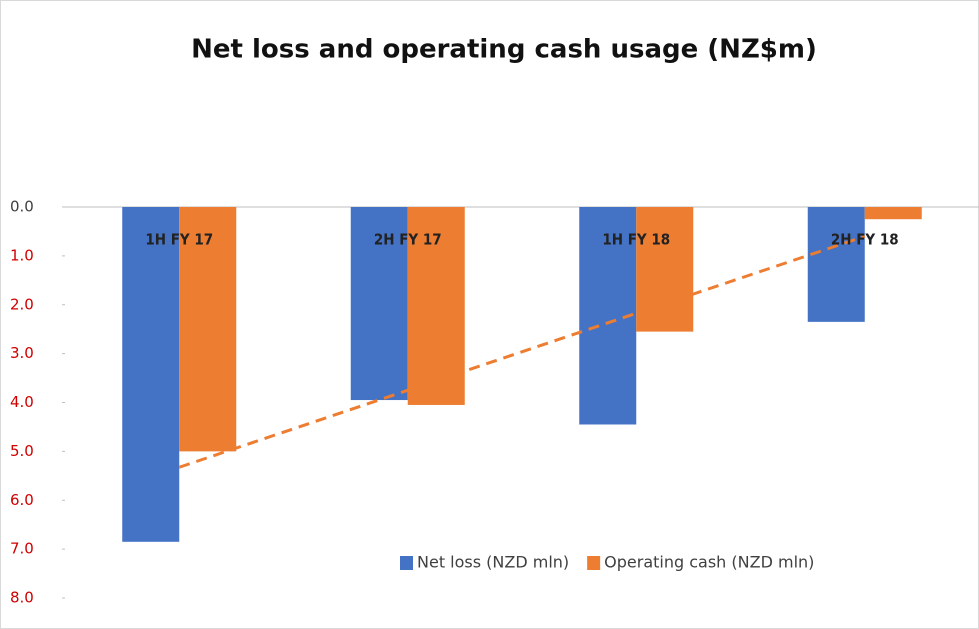  What do you see at coordinates (22, 255) in the screenshot?
I see `y-tick-label: 1.0` at bounding box center [22, 255].